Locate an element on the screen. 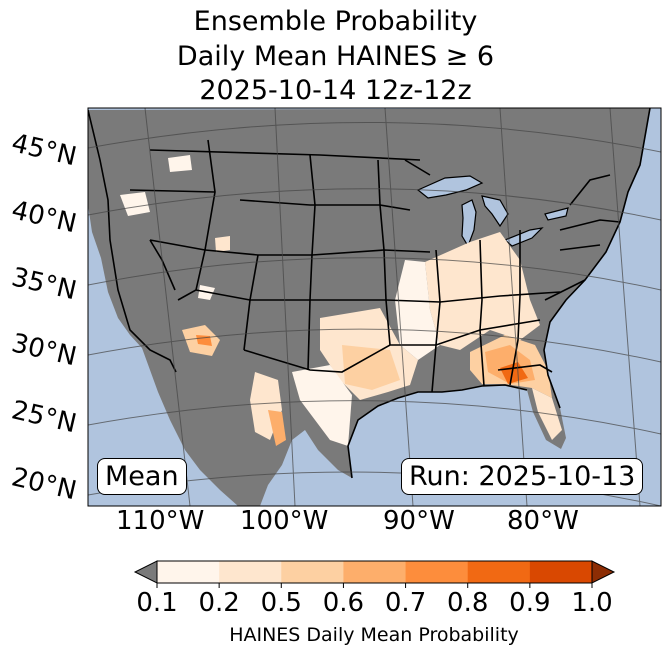  colorbar-tick-label-1: 0.2 is located at coordinates (219, 603).